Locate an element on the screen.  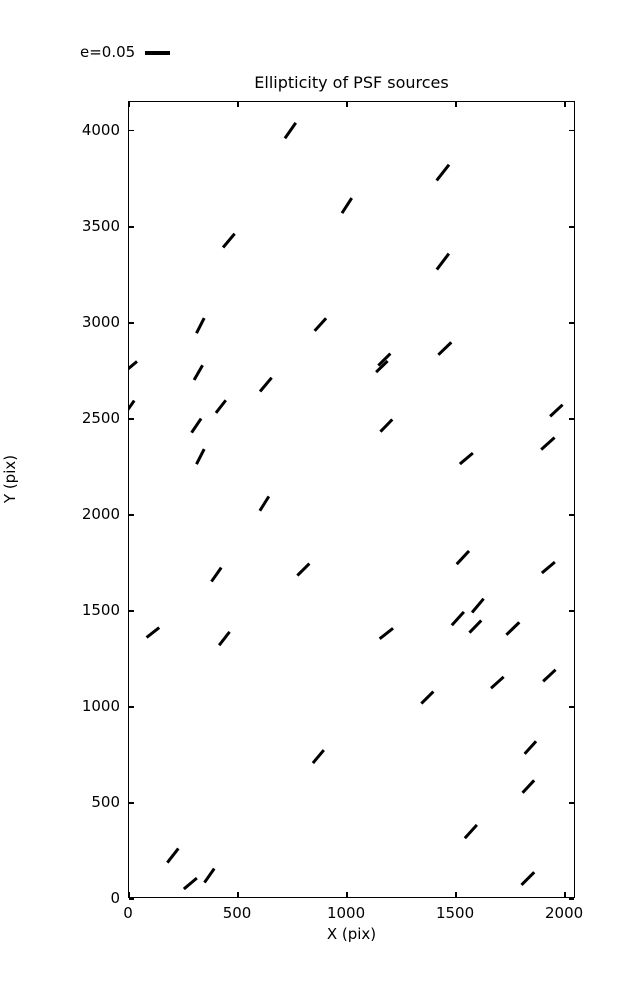
legend-scale-bar-icon is located at coordinates (158, 52).